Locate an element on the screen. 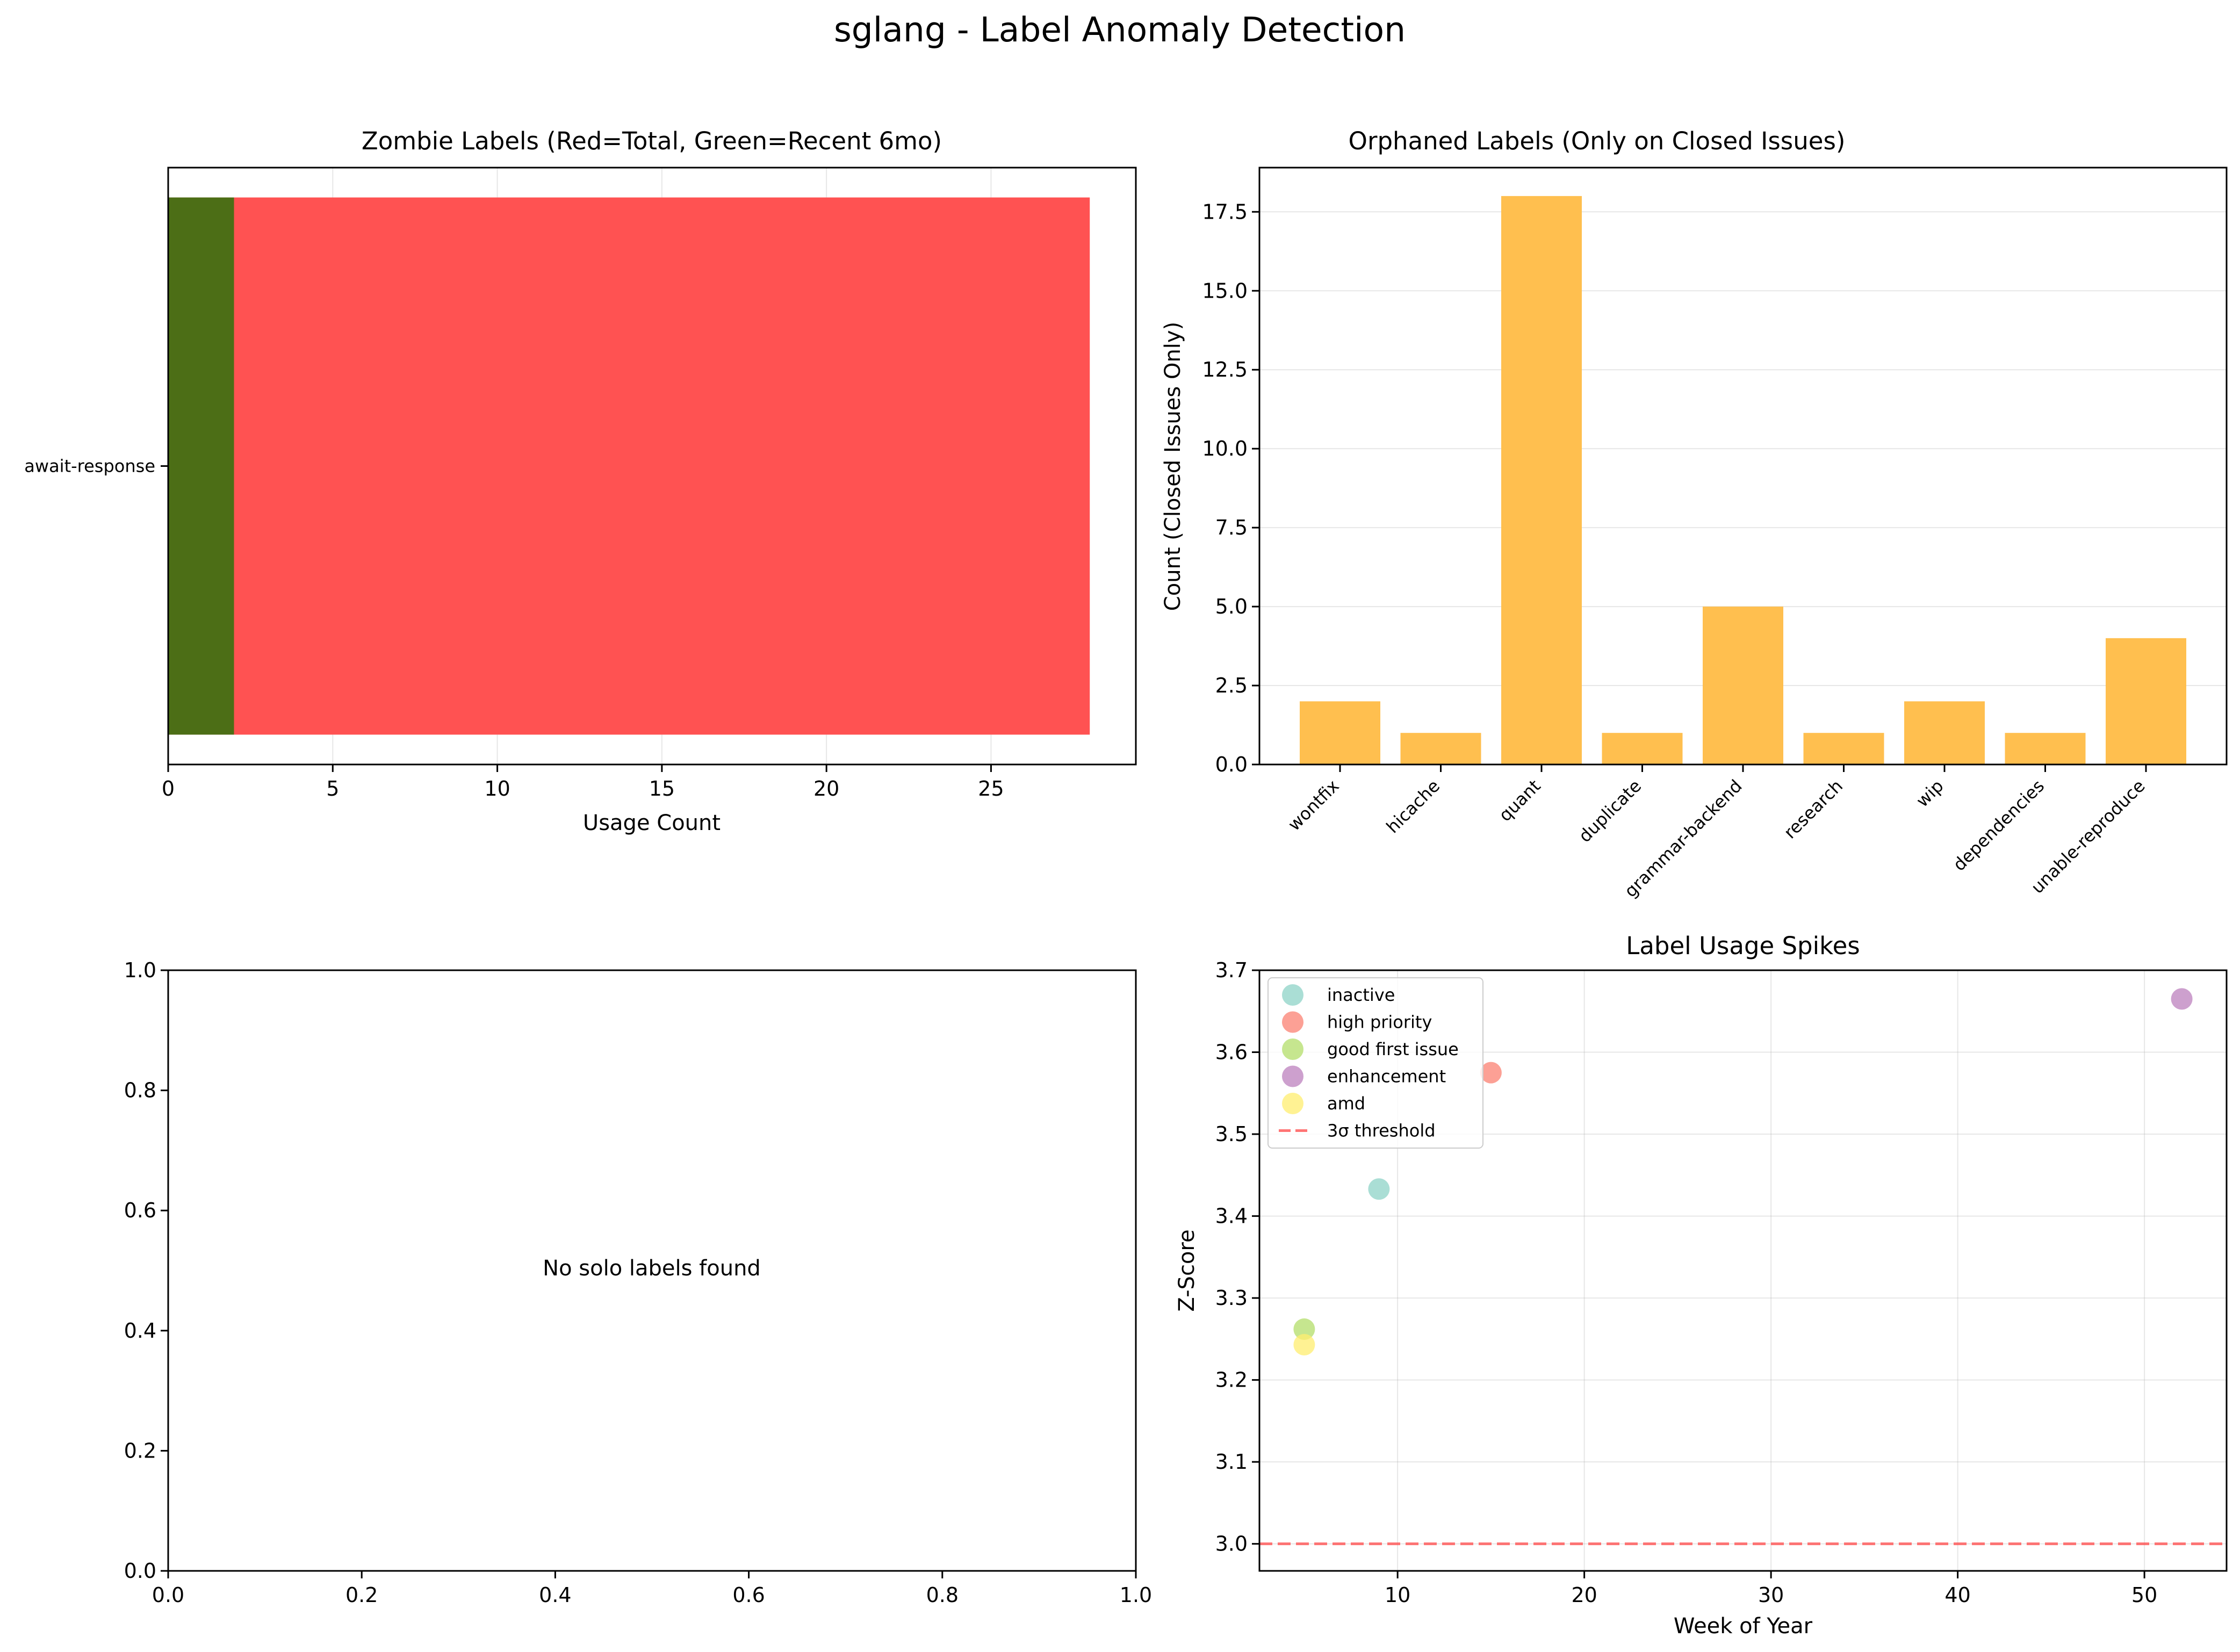  spikes-y-tick-label: 3.4 is located at coordinates (1231, 1216).